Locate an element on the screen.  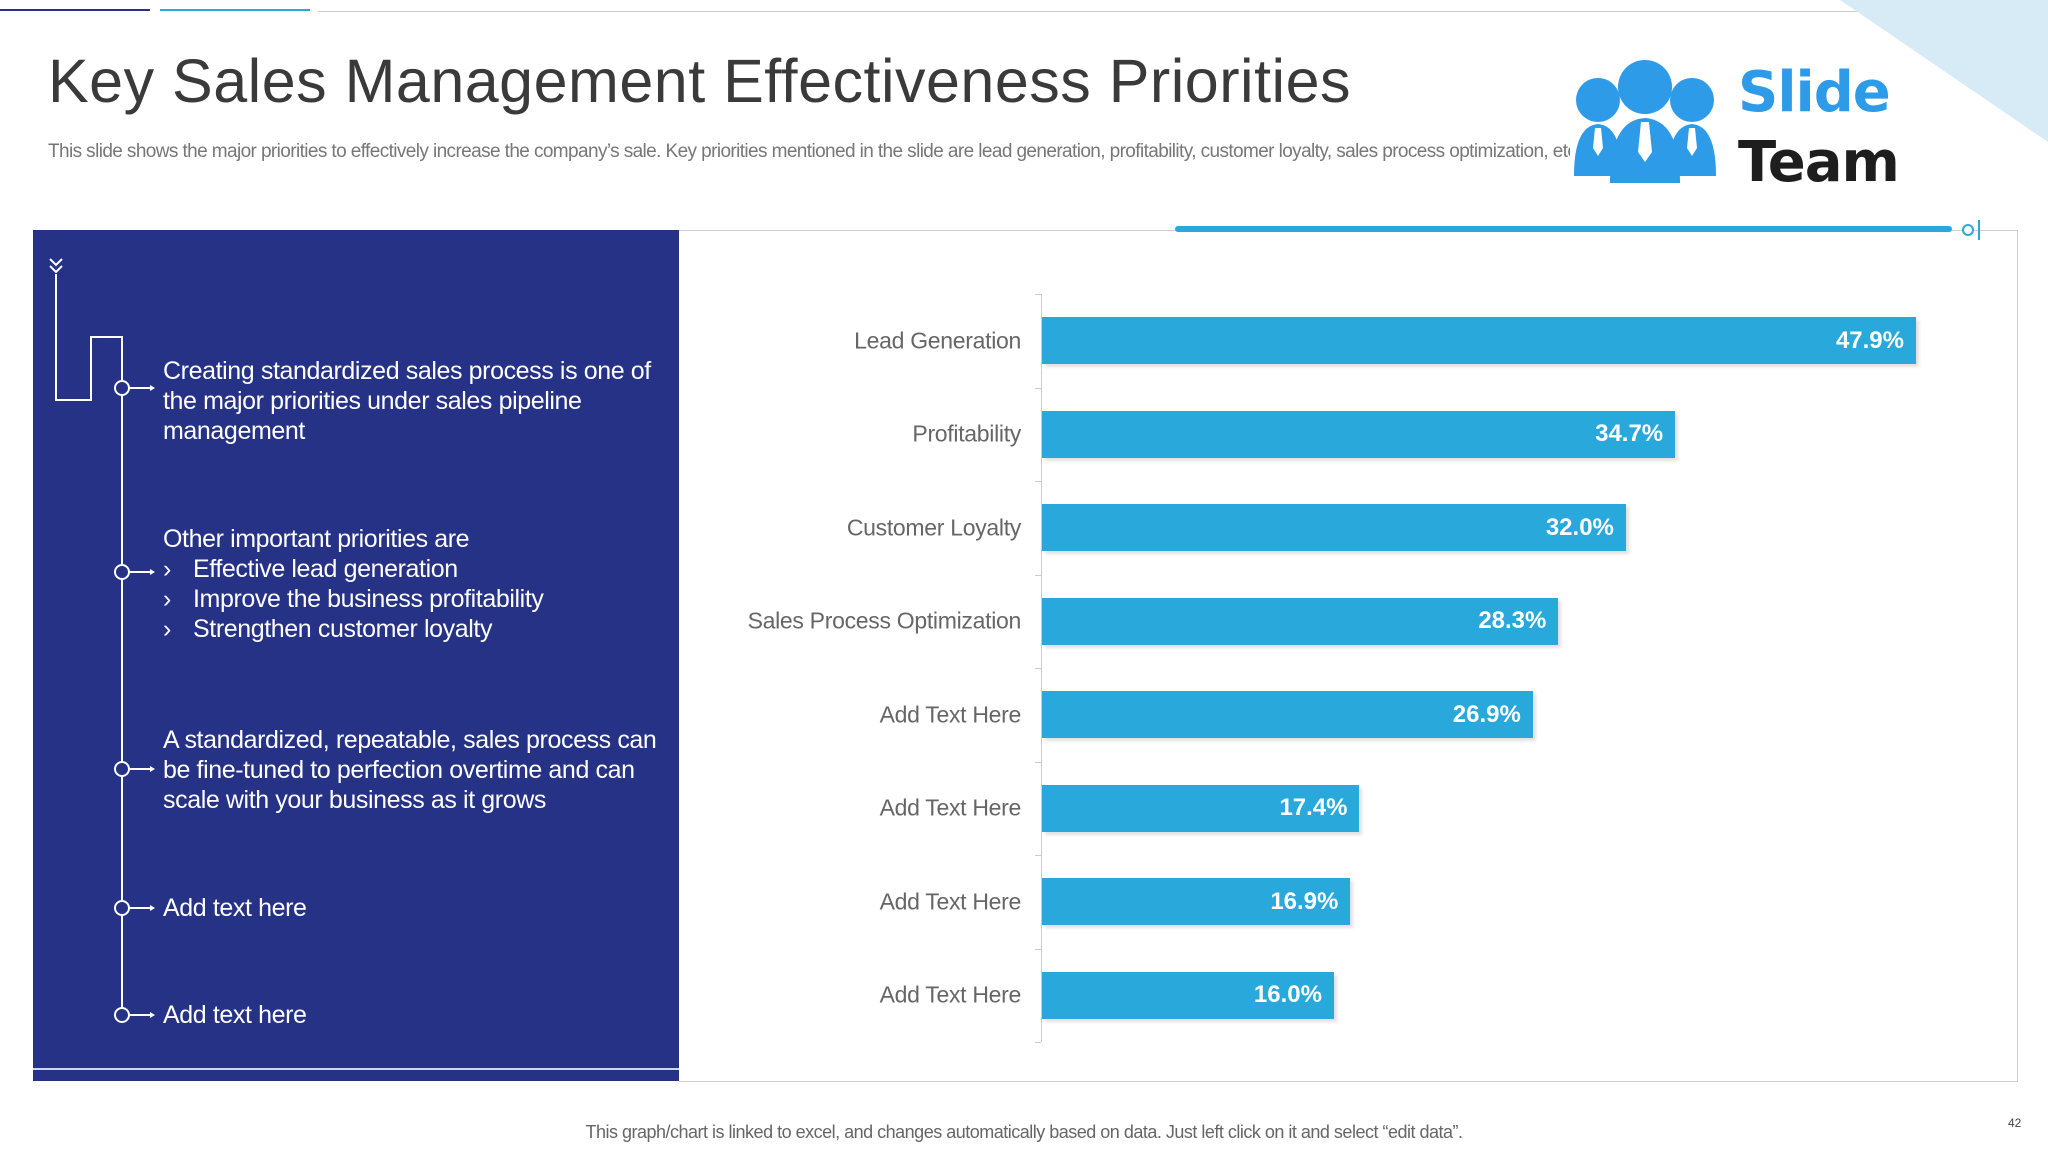
category-label: Profitability is located at coordinates (966, 433).